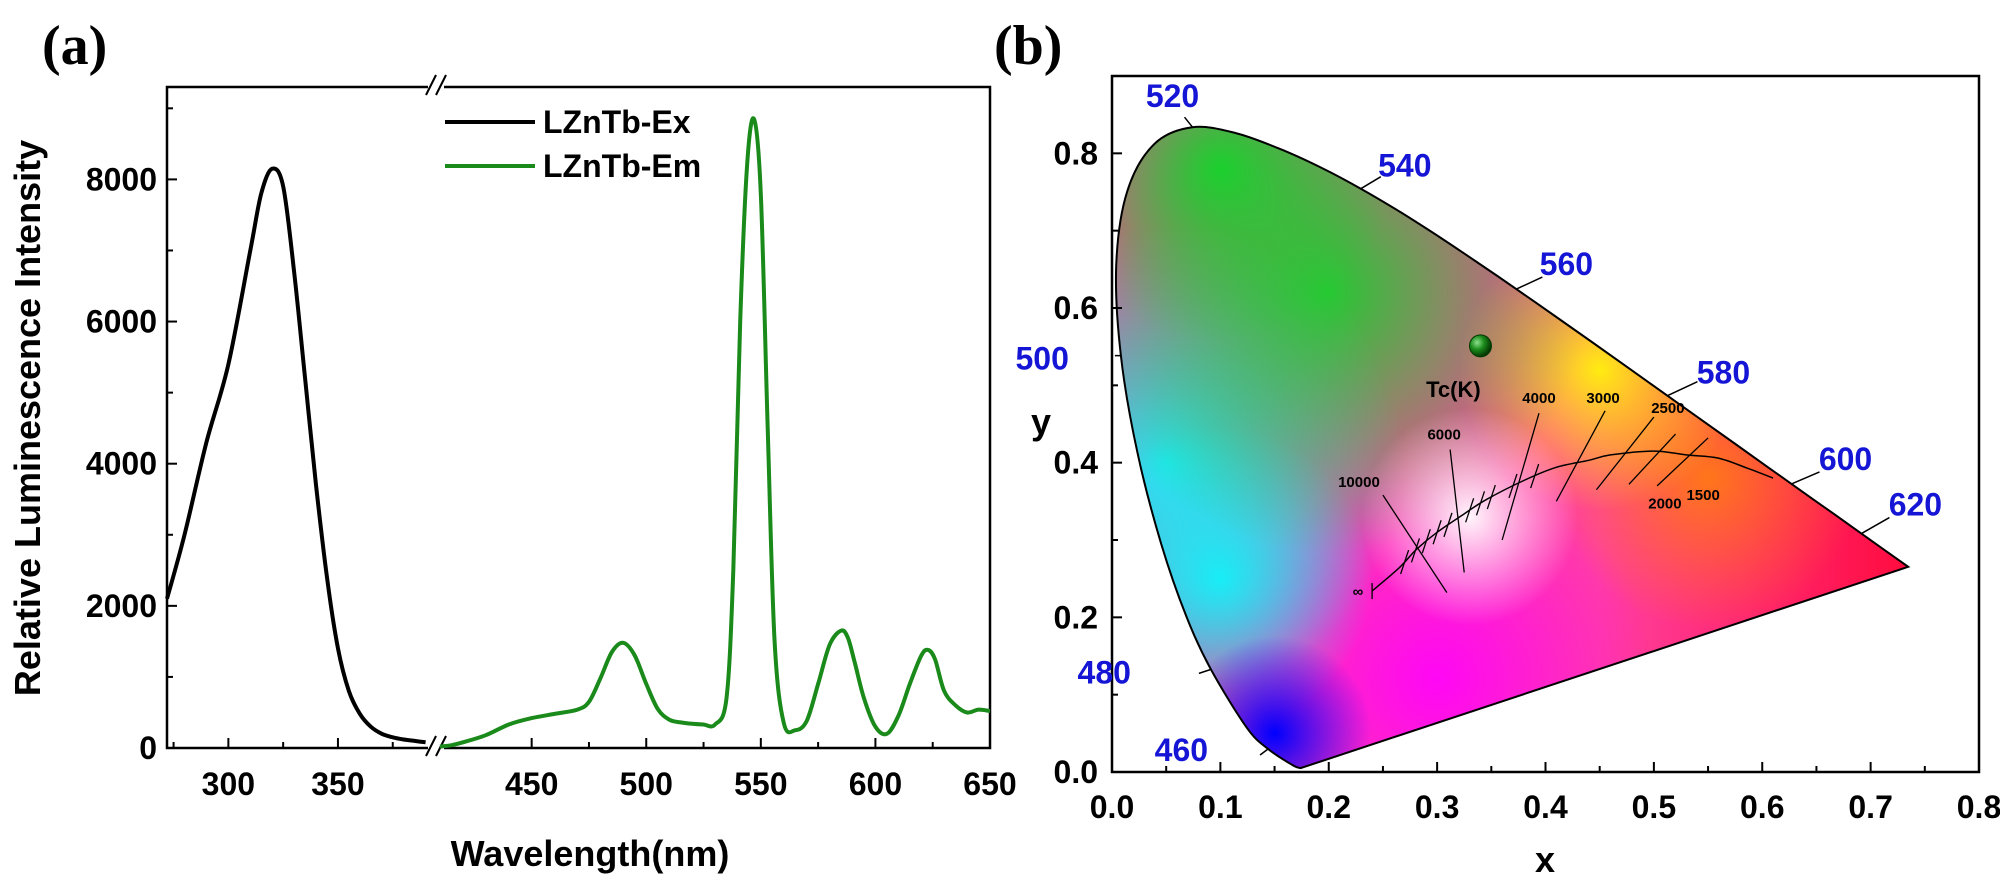 The height and width of the screenshot is (889, 2000). I want to click on planckian-locus: ∞ 10000 6000 4000 3000 2500 2000 1500 Tc(K), so click(1556, 488).